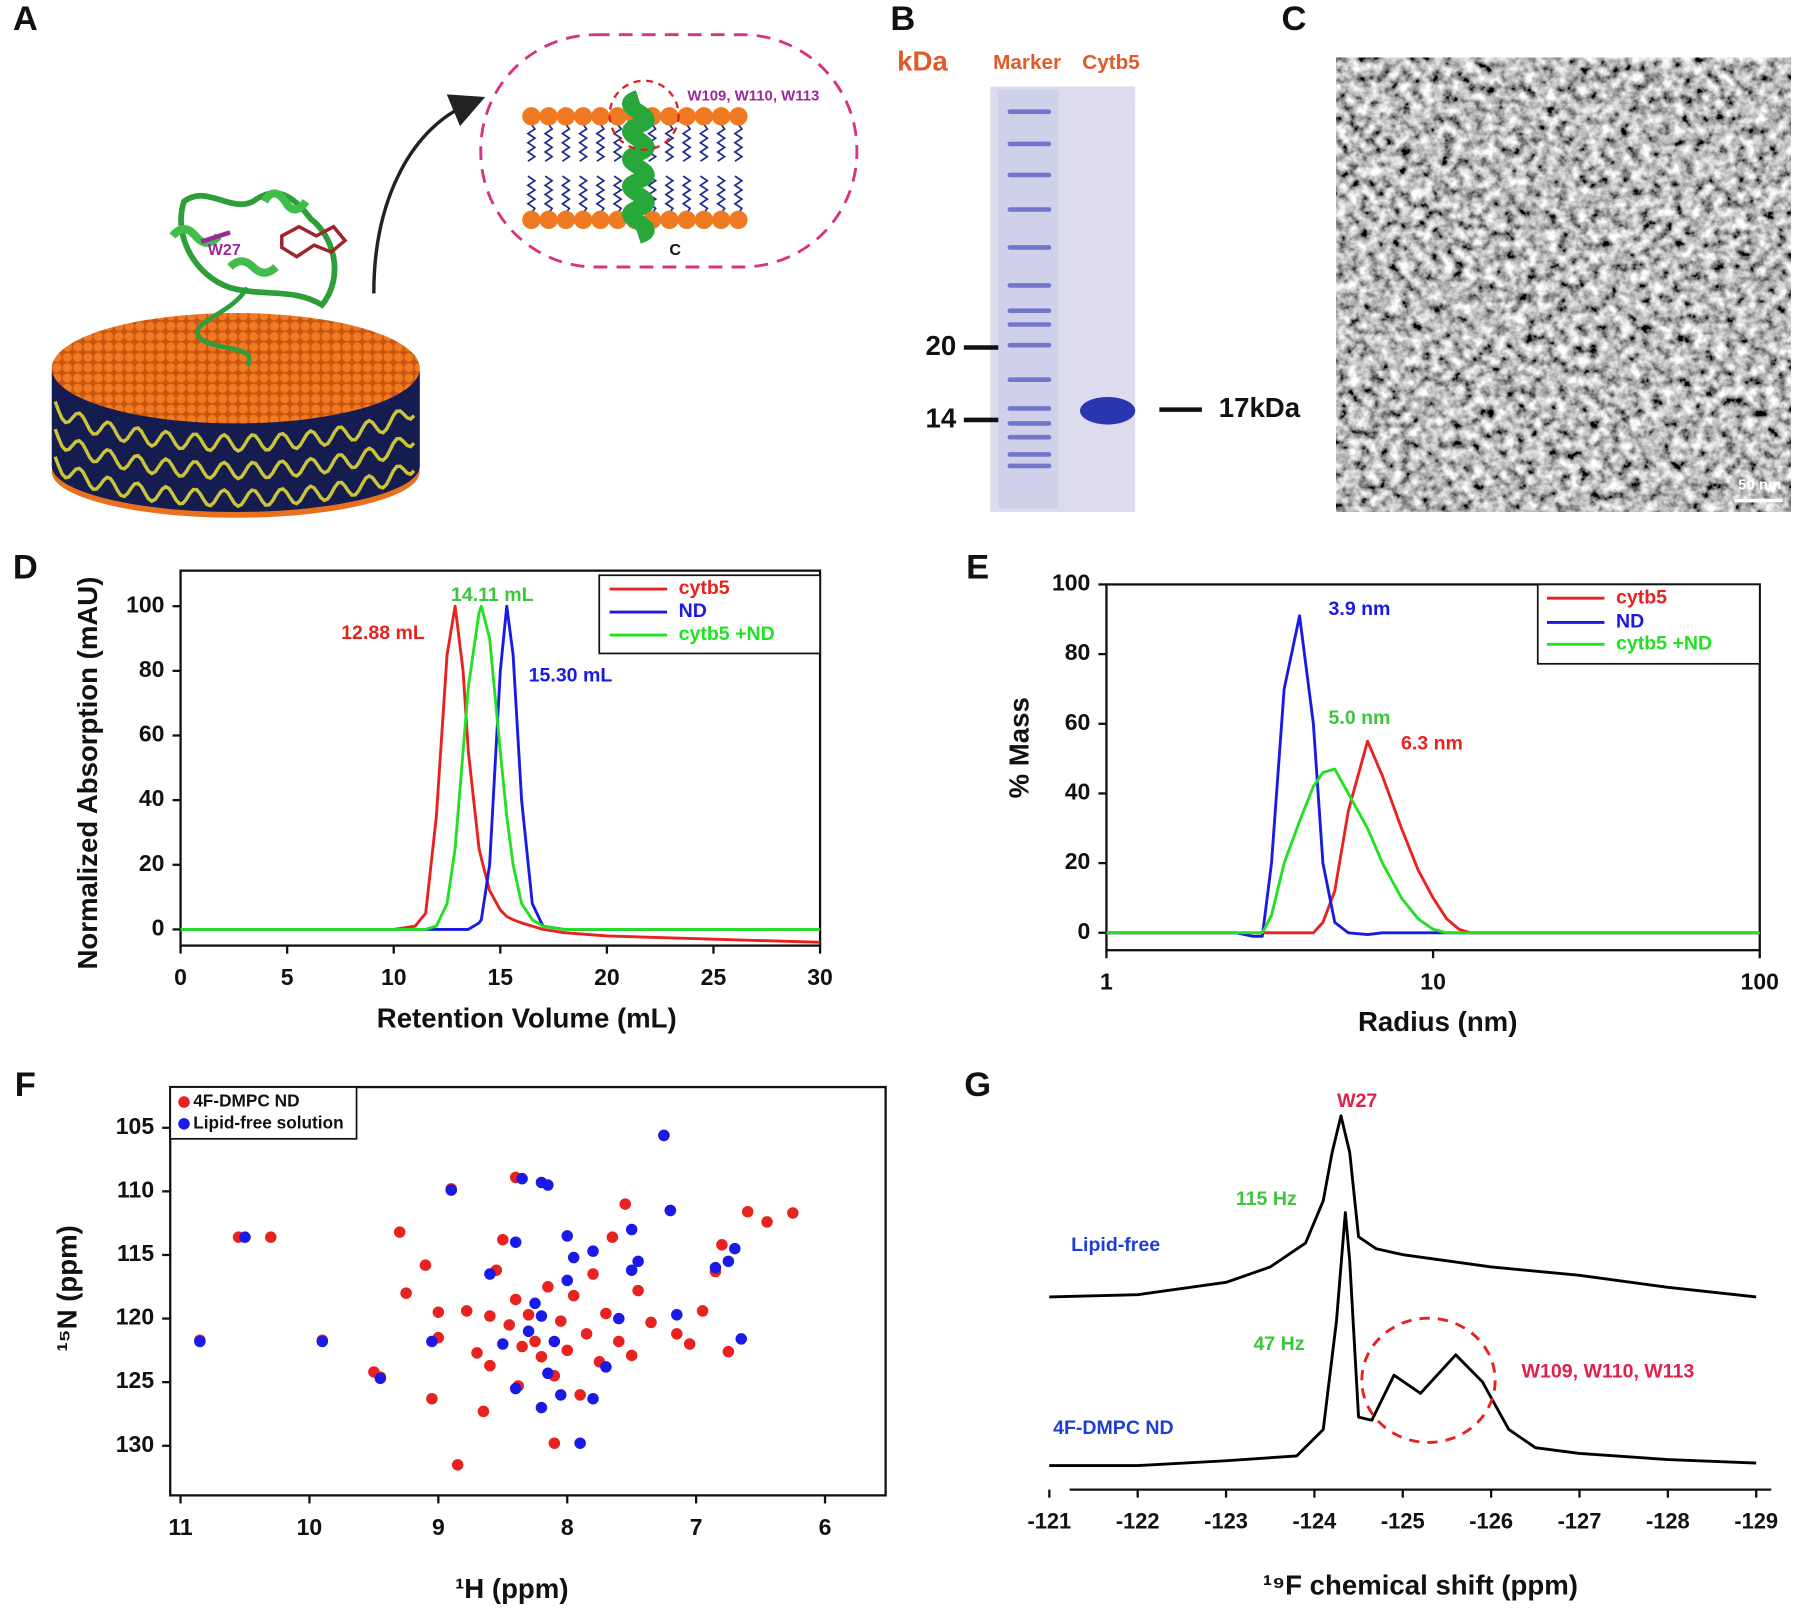 This screenshot has width=1800, height=1614. I want to click on gel-lane, so click(1028, 299).